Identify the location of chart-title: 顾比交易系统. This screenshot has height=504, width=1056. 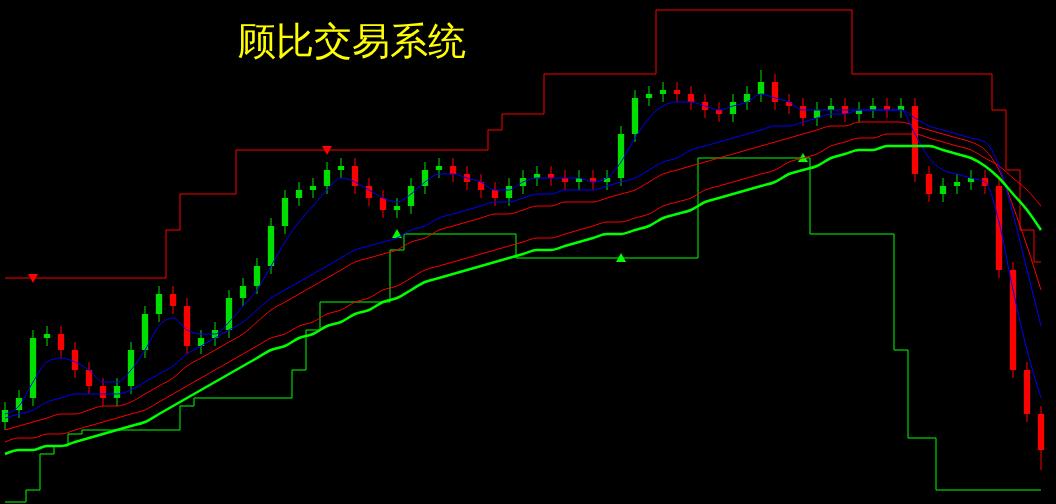
(352, 41).